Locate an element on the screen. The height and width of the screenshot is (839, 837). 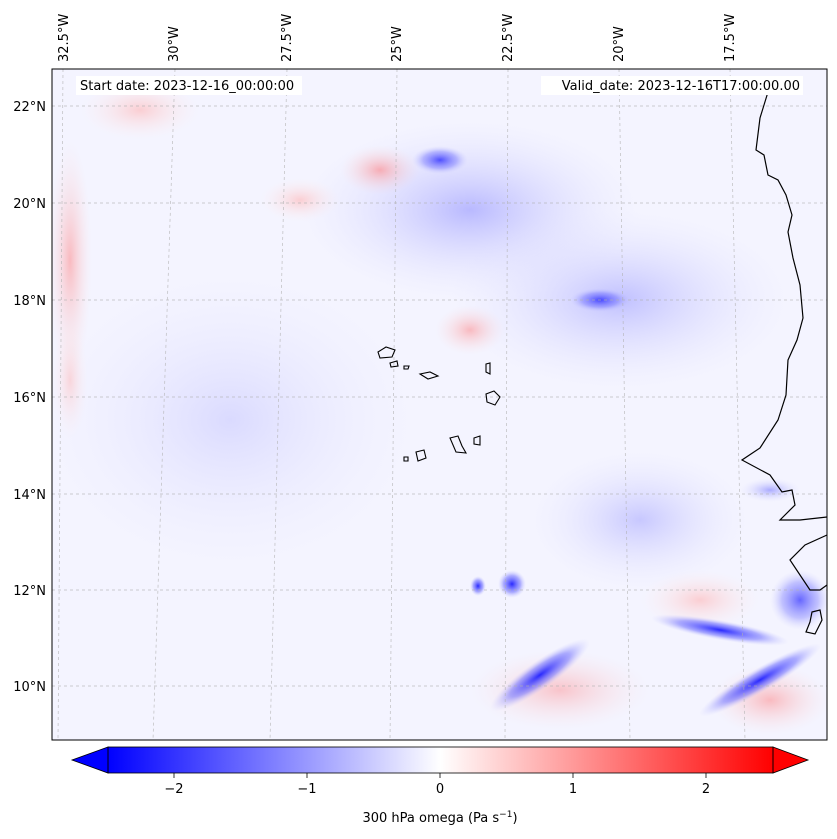
coastline-africa is located at coordinates (783, 363).